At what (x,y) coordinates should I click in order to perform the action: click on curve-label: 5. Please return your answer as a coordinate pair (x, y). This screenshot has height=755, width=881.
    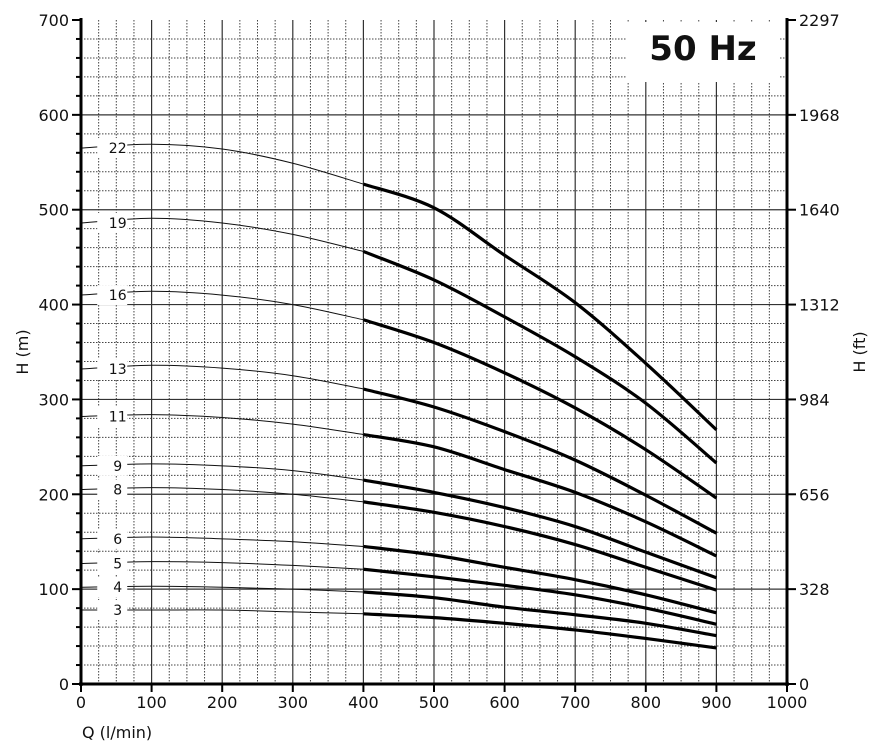
    Looking at the image, I should click on (117, 565).